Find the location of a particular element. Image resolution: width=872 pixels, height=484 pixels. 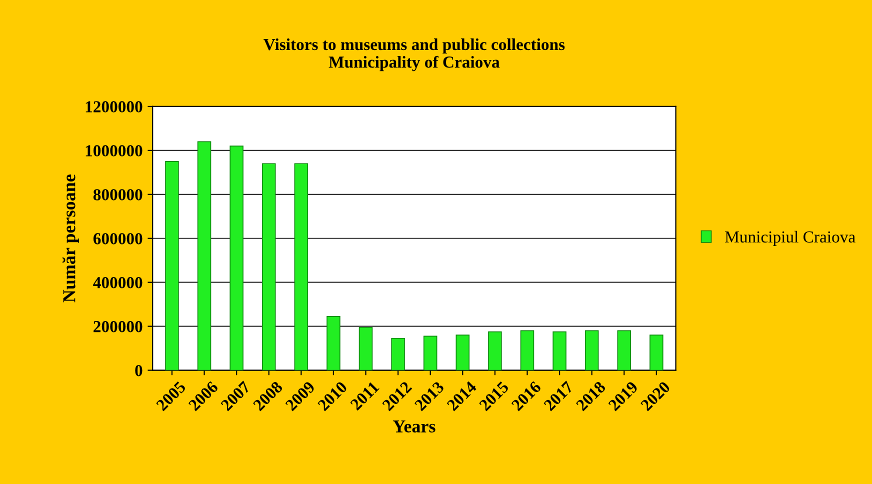

y-tick-label: 800000 is located at coordinates (117, 194).